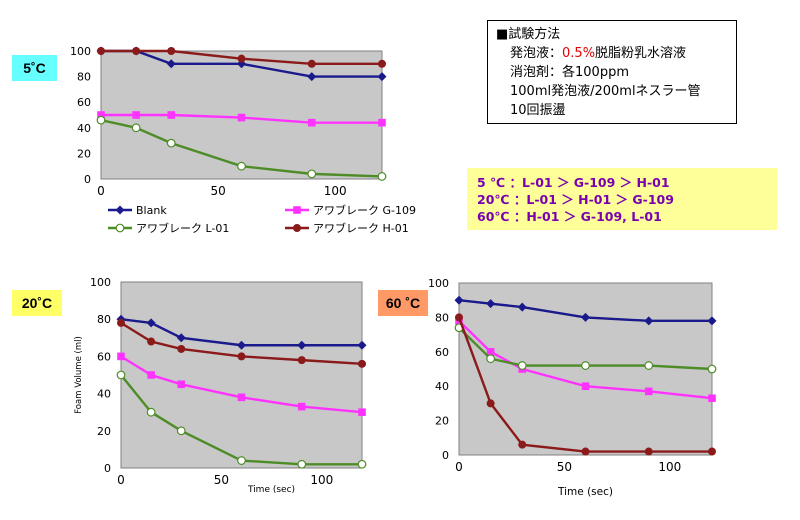 Image resolution: width=800 pixels, height=520 pixels. I want to click on chart-5c-h01-line, so click(241, 57).